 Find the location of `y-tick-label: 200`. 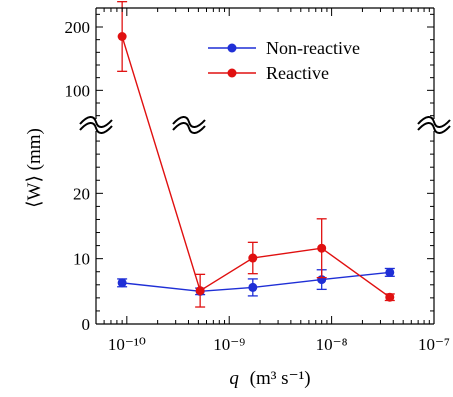

y-tick-label: 200 is located at coordinates (78, 27).